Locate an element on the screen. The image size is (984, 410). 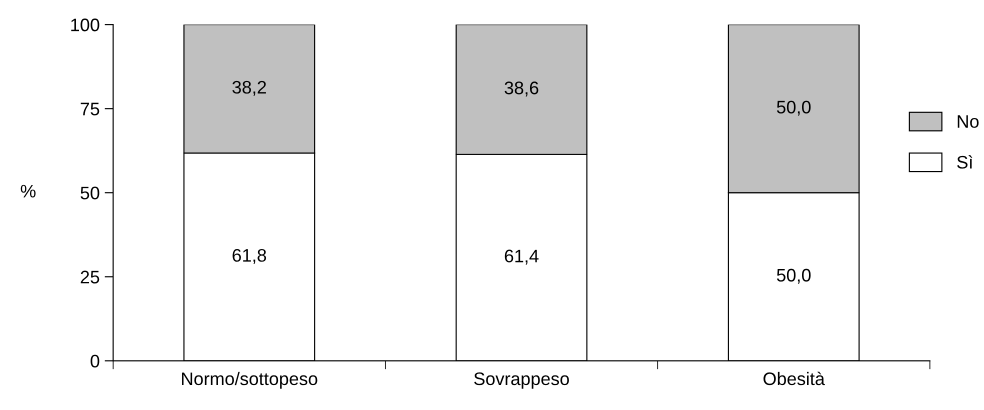
y-tick-label: 25 is located at coordinates (90, 277).